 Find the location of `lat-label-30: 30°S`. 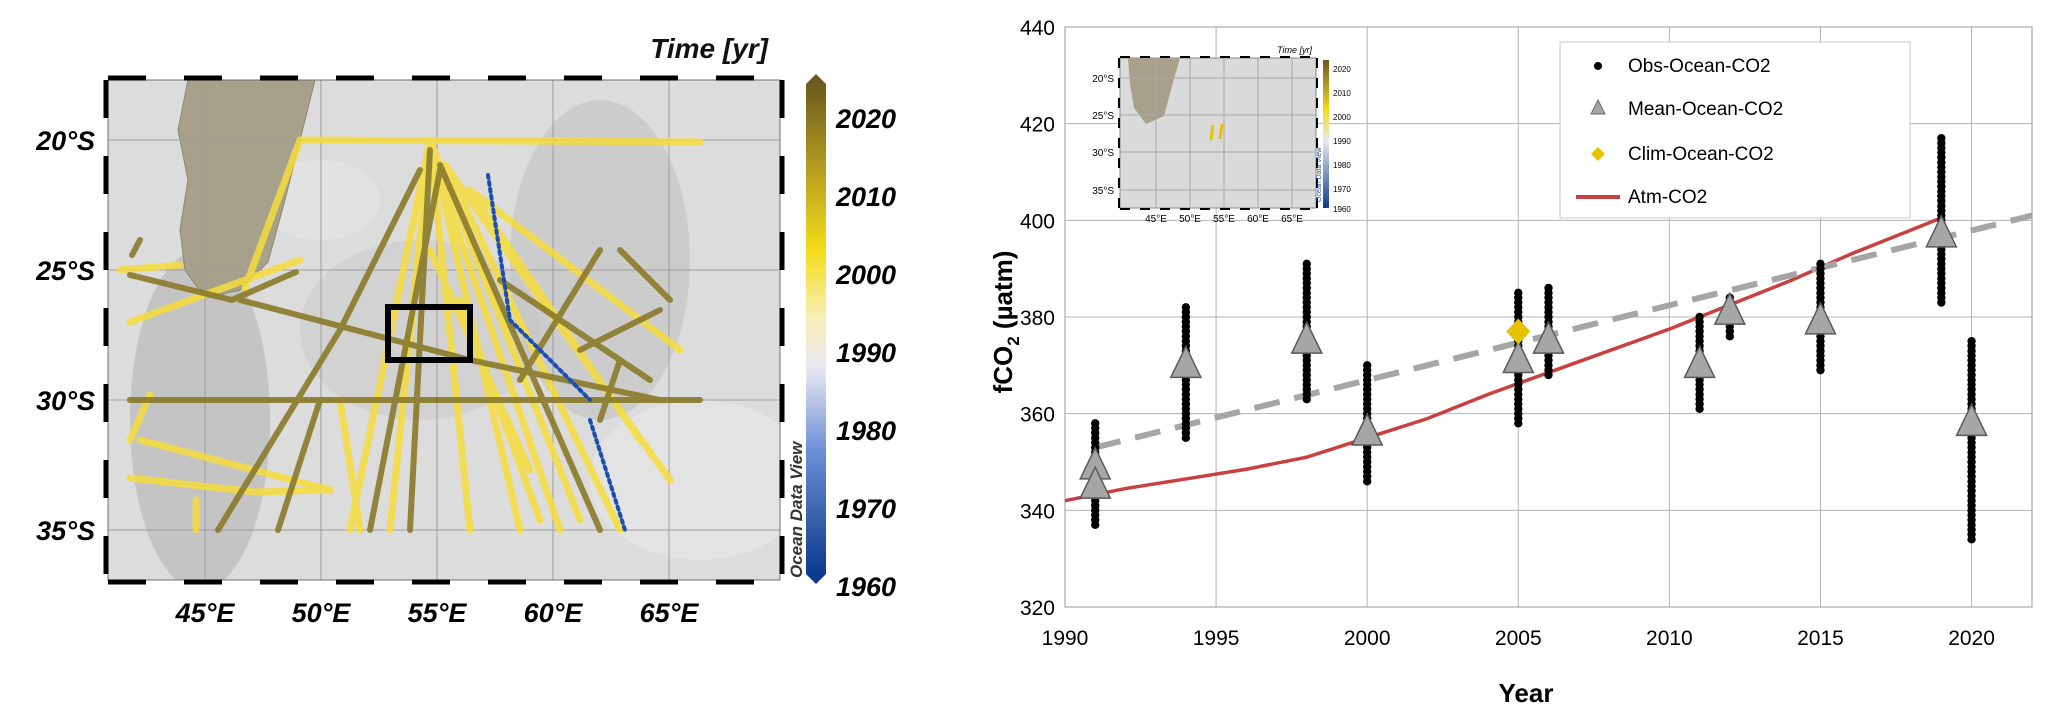

lat-label-30: 30°S is located at coordinates (65, 401).